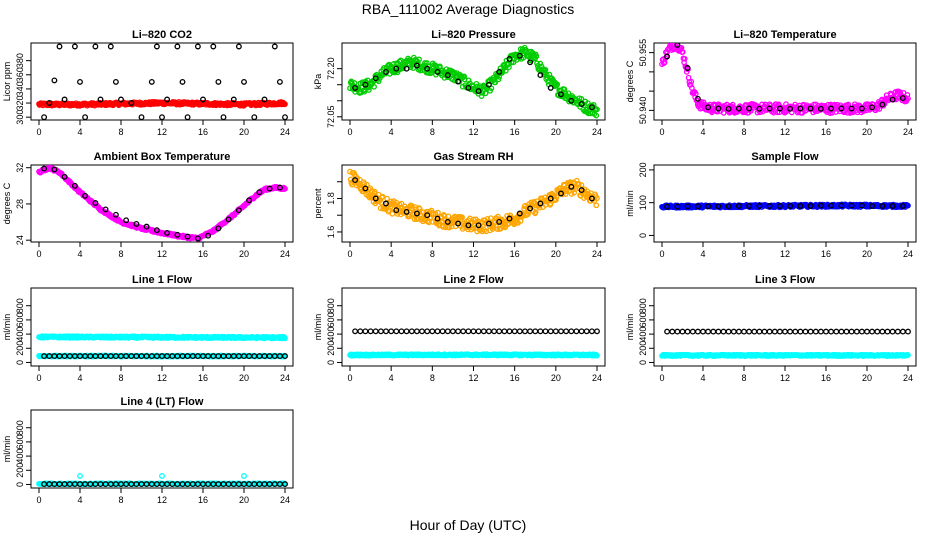 This screenshot has height=540, width=936. I want to click on page-x-axis-label: Hour of Day (UTC), so click(468, 525).